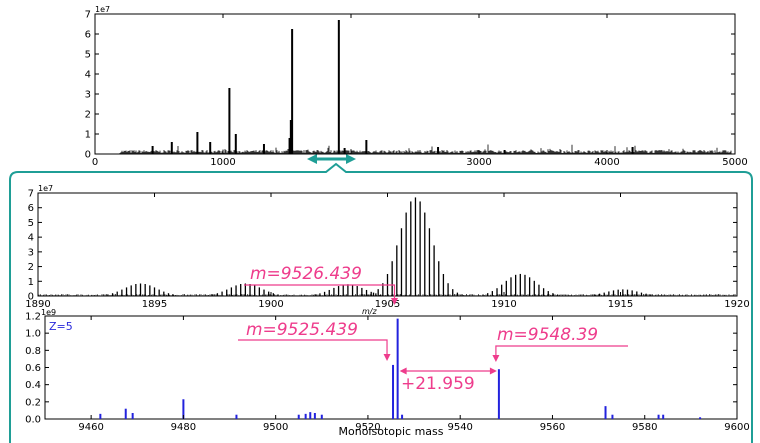 The width and height of the screenshot is (760, 443). I want to click on overview-x-tick-label: 1000, so click(222, 162).